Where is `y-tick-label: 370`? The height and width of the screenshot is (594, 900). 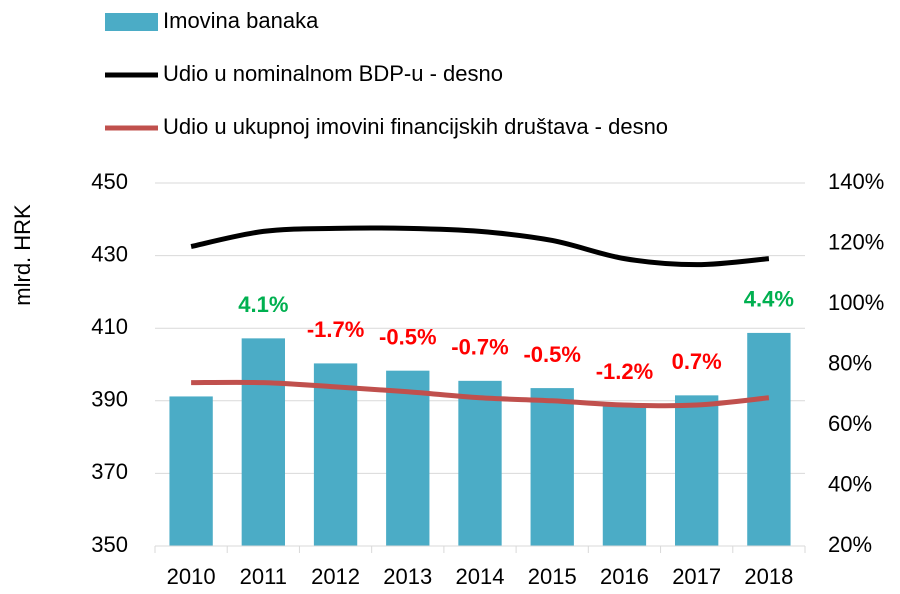
y-tick-label: 370 is located at coordinates (109, 471).